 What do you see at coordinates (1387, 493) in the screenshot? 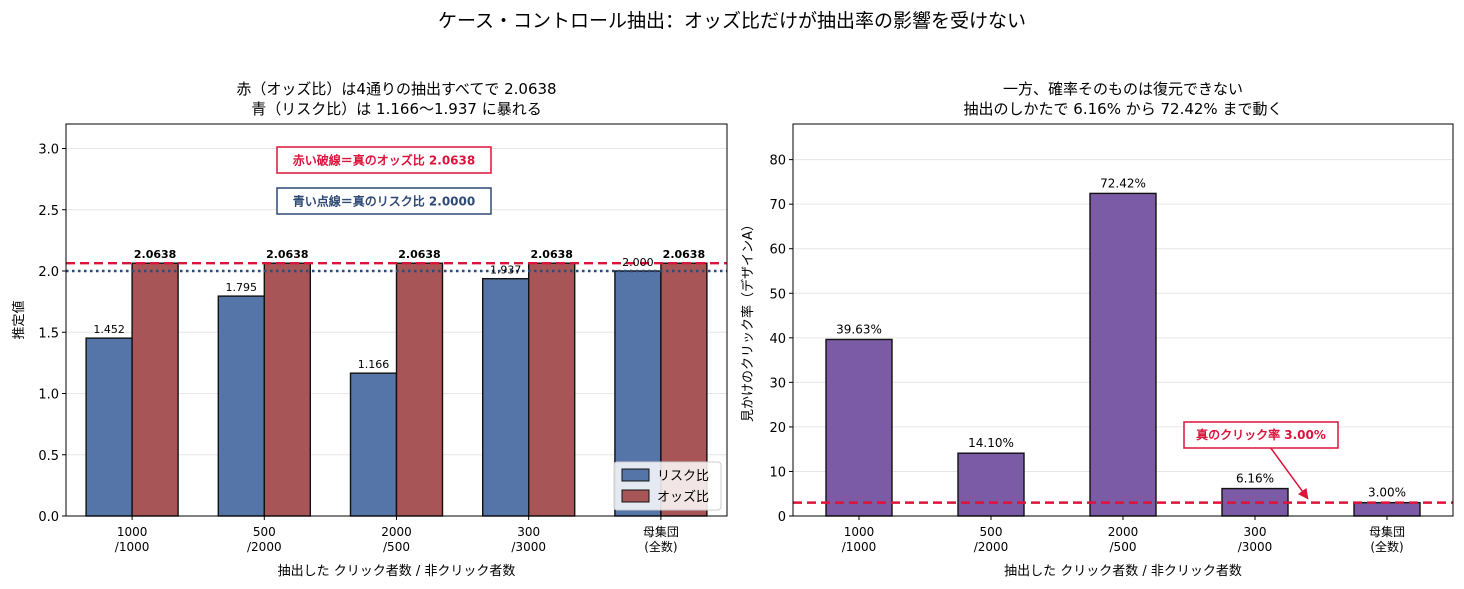
I see `click-rate-value-label: 3.00%` at bounding box center [1387, 493].